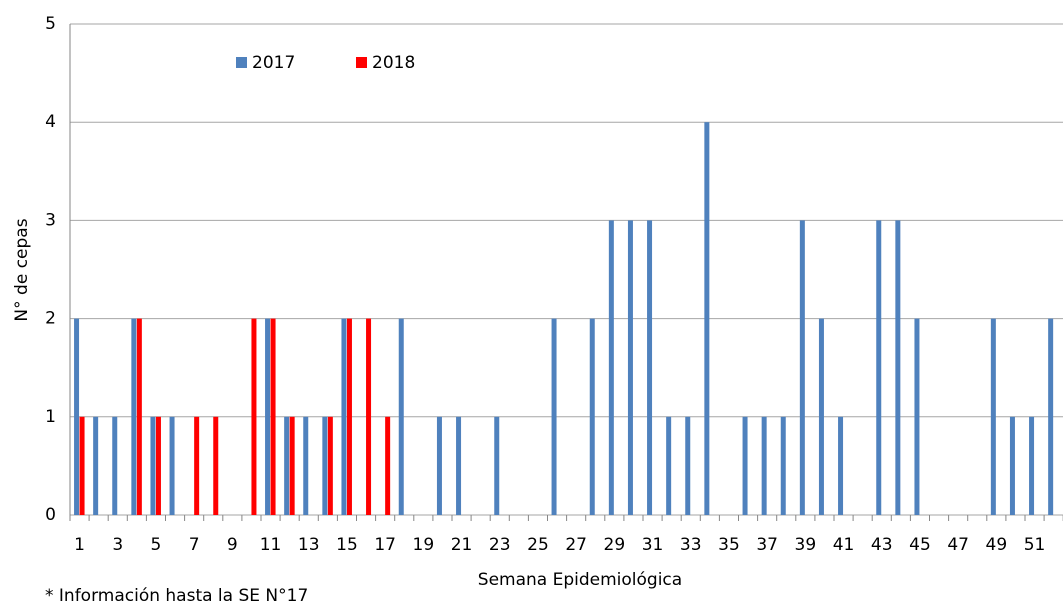 The width and height of the screenshot is (1063, 604). What do you see at coordinates (882, 545) in the screenshot?
I see `x-tick-label: 43` at bounding box center [882, 545].